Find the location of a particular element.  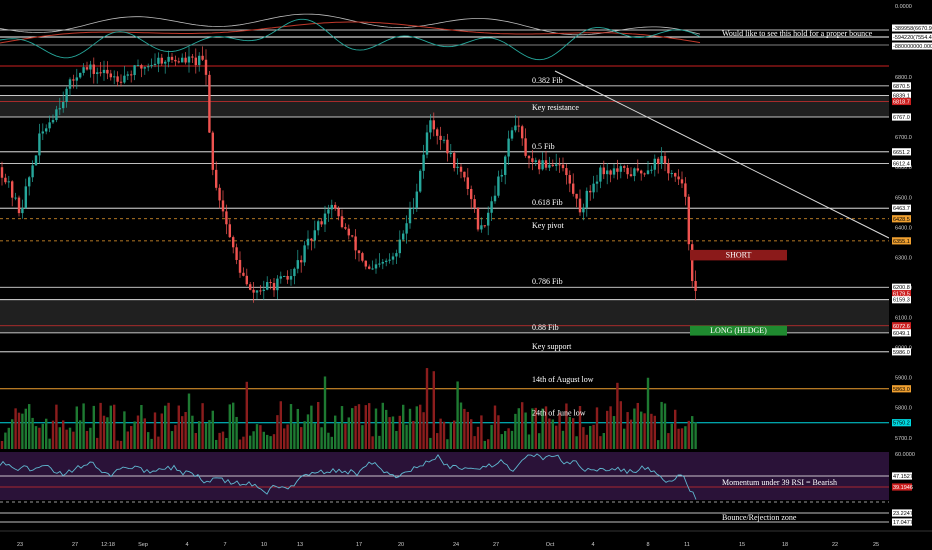

price-tag-5: 6612.4 is located at coordinates (901, 164).